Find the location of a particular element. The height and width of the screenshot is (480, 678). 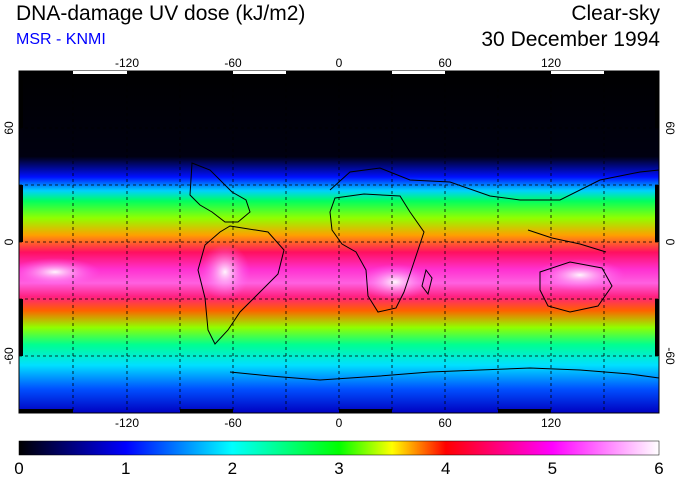

lon-tick-top: 0 is located at coordinates (339, 63).